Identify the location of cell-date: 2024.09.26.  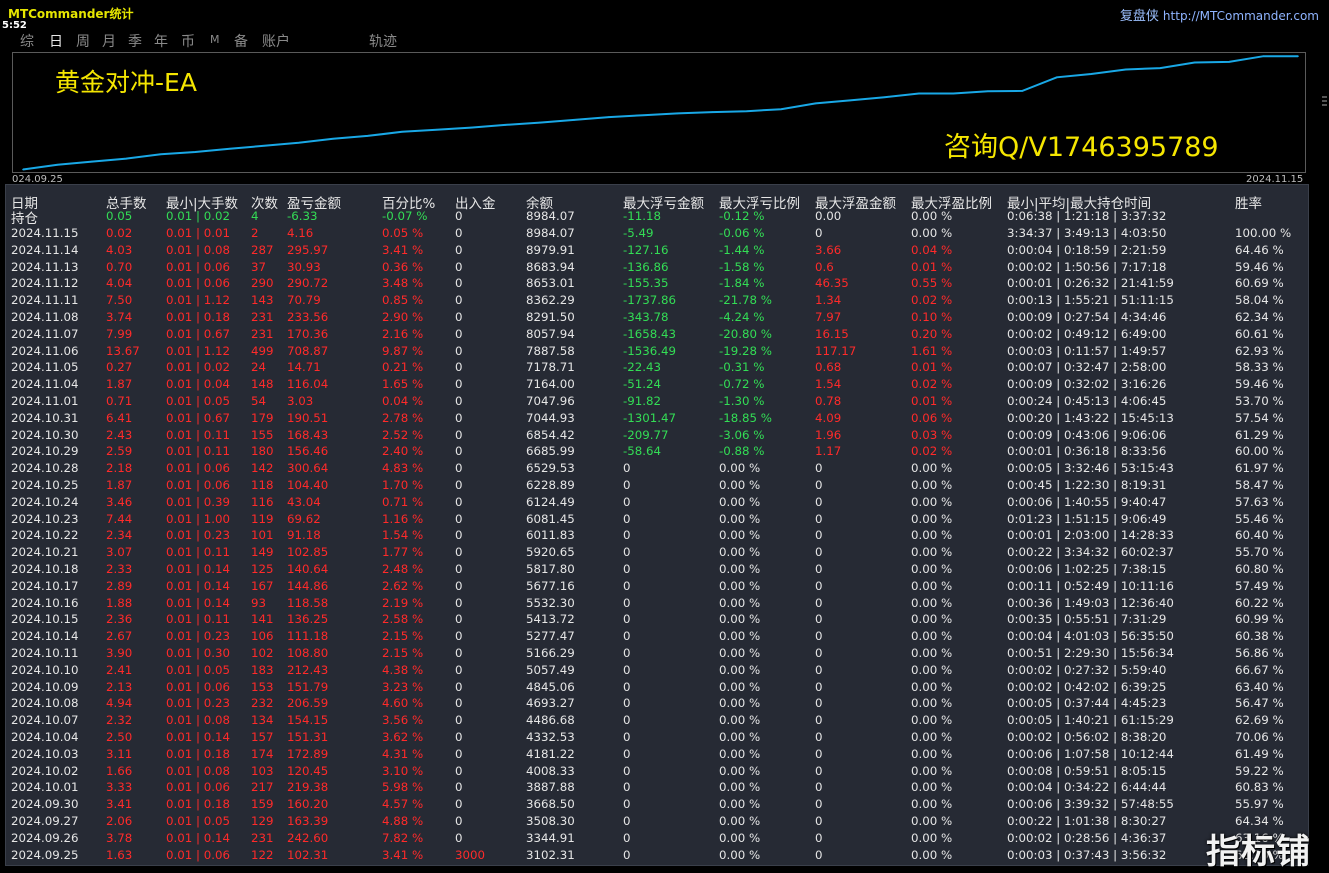
(45, 837).